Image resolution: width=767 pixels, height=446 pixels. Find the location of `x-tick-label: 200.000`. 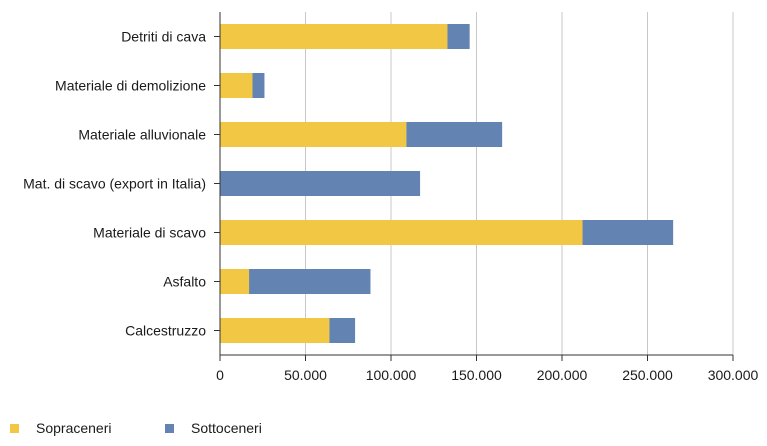

x-tick-label: 200.000 is located at coordinates (562, 375).